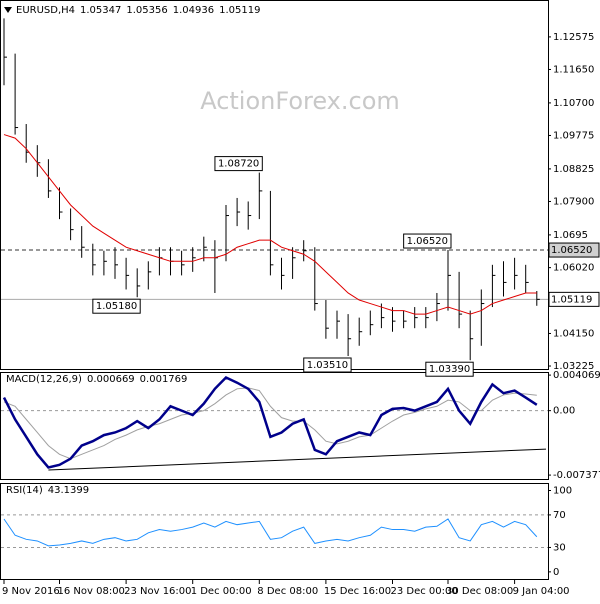  Describe the element at coordinates (559, 515) in the screenshot. I see `y-tick-label: 70` at that location.